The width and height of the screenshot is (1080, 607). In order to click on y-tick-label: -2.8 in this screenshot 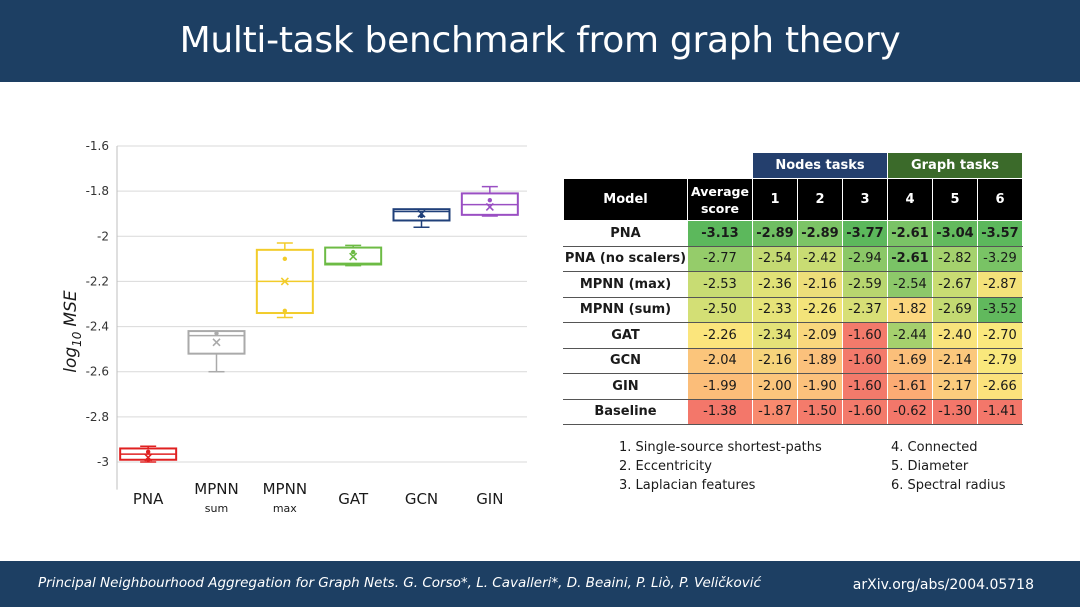, I will do `click(97, 417)`.